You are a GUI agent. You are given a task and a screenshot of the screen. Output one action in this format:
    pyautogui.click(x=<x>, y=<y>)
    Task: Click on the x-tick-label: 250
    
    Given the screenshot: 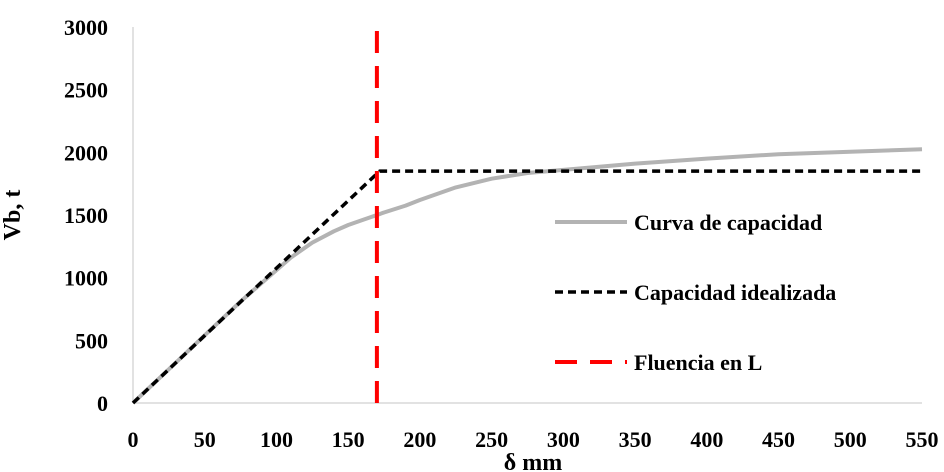 What is the action you would take?
    pyautogui.click(x=491, y=439)
    